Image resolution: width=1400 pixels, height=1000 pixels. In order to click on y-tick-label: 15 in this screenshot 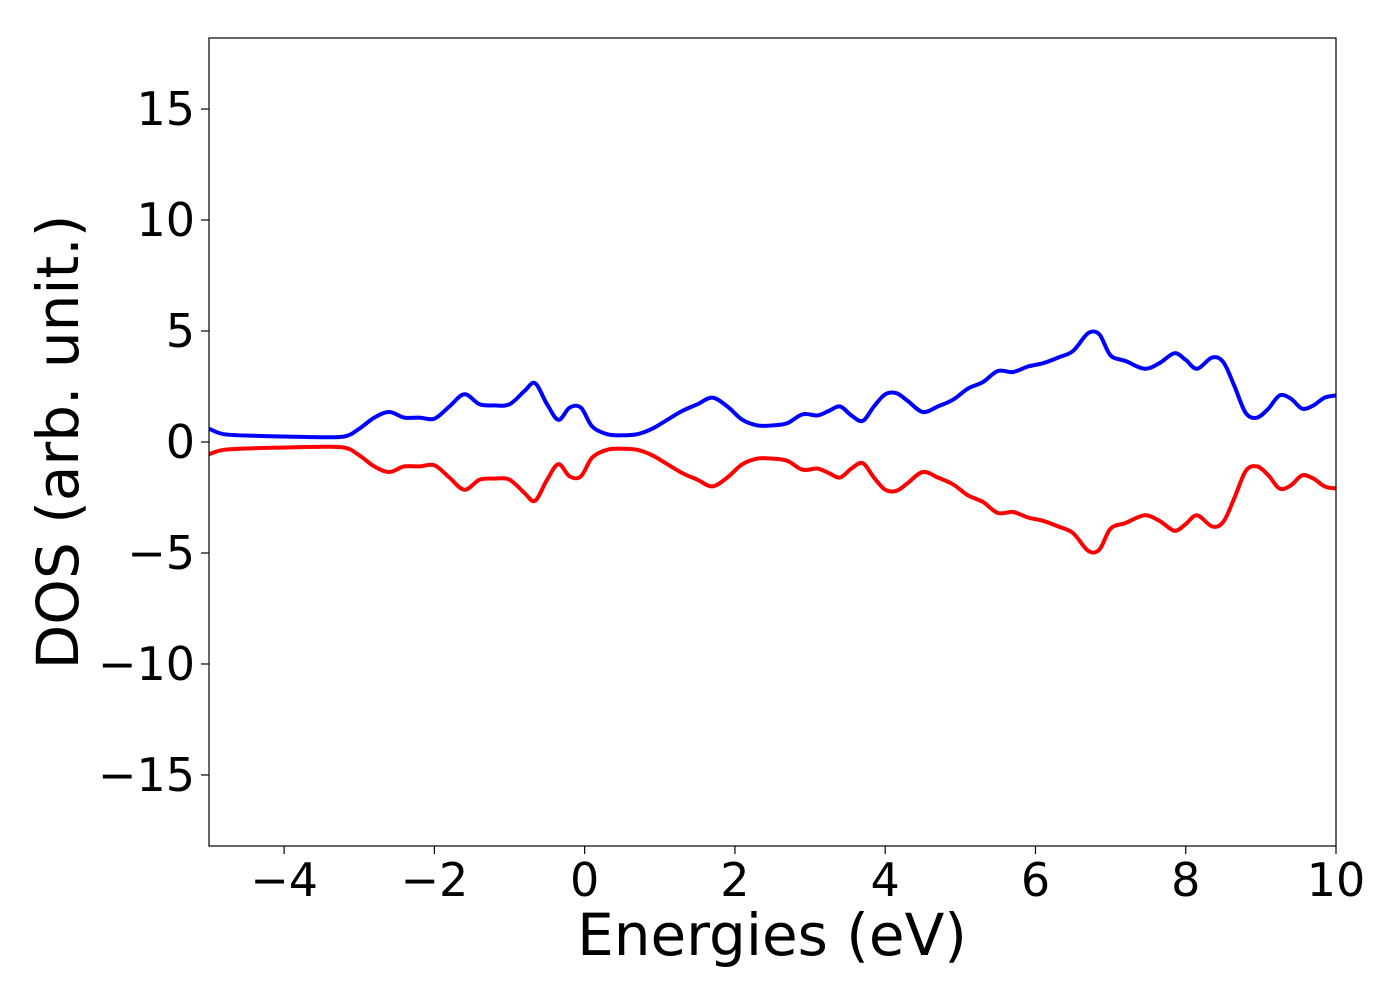, I will do `click(165, 109)`.